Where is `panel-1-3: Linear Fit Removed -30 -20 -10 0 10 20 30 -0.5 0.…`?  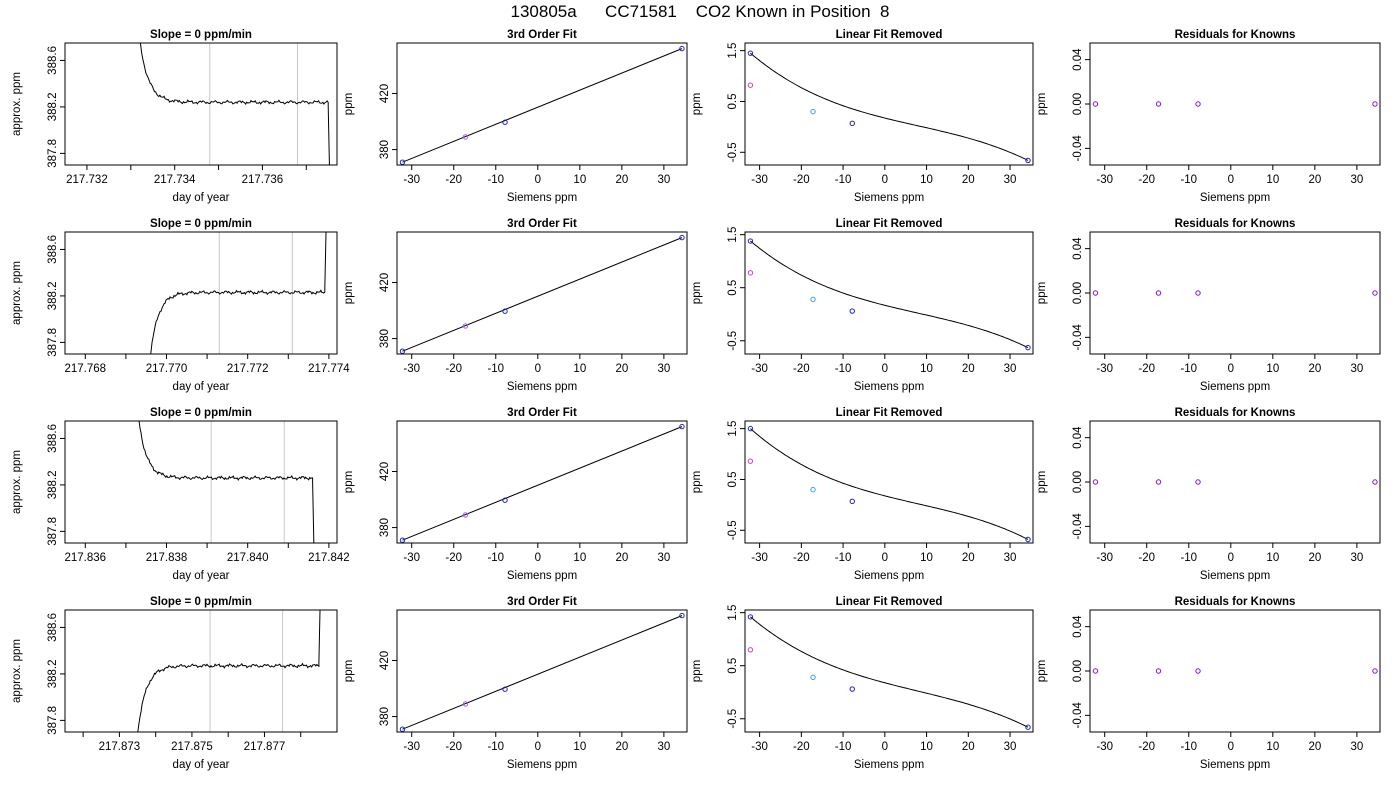
panel-1-3: Linear Fit Removed -30 -20 -10 0 10 20 30 -0.5 0.… is located at coordinates (862, 116).